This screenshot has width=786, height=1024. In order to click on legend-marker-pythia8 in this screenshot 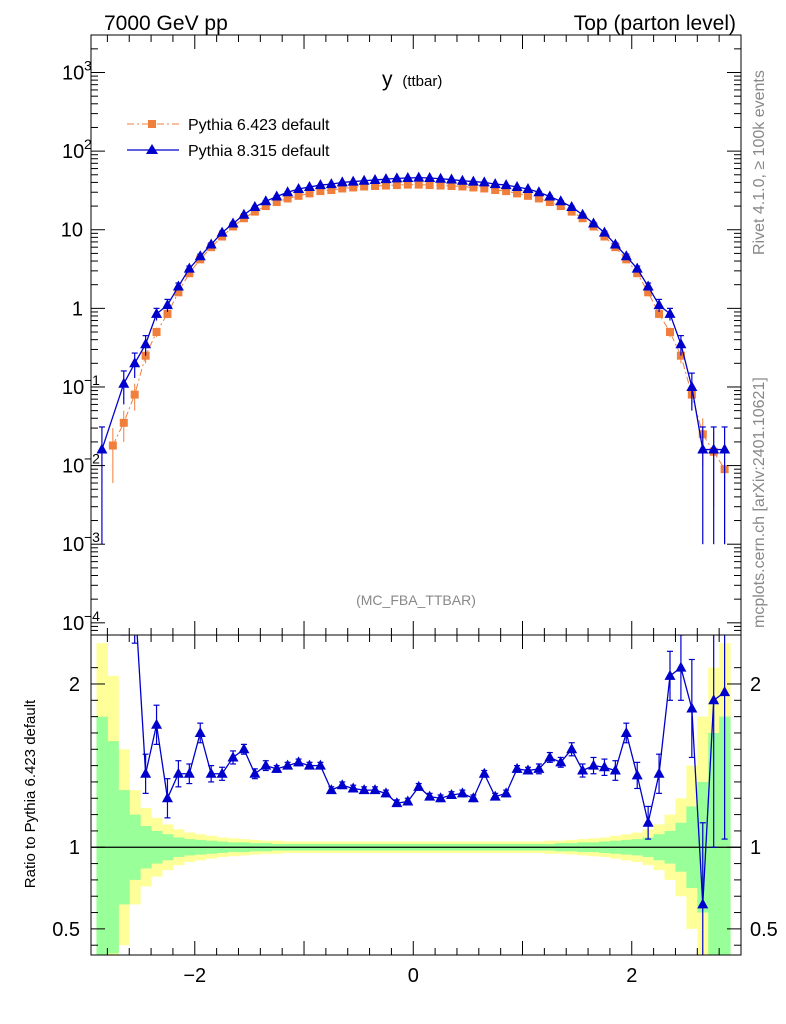, I will do `click(152, 149)`.